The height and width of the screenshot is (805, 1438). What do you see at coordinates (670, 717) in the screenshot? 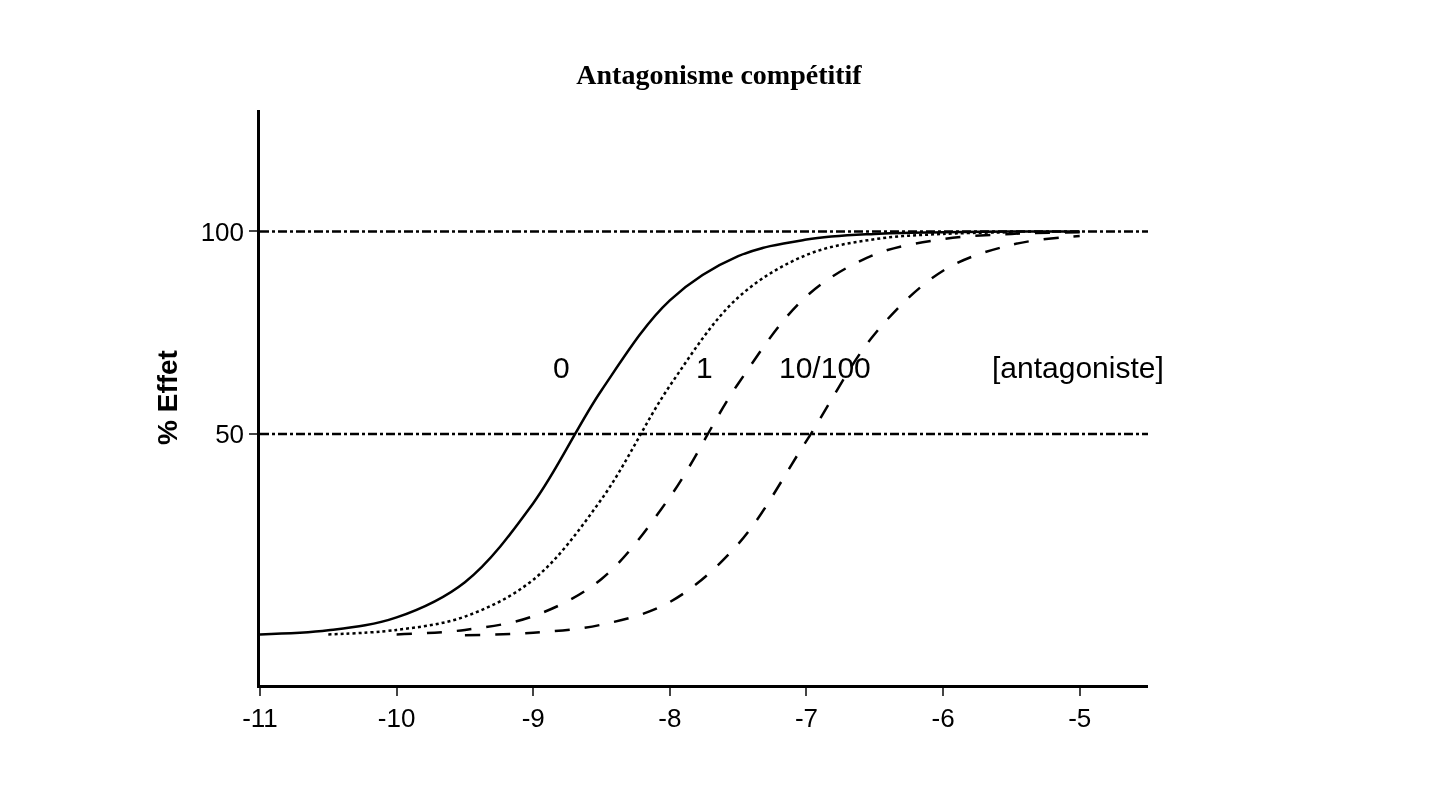
I see `x-tick-label: -8` at bounding box center [670, 717].